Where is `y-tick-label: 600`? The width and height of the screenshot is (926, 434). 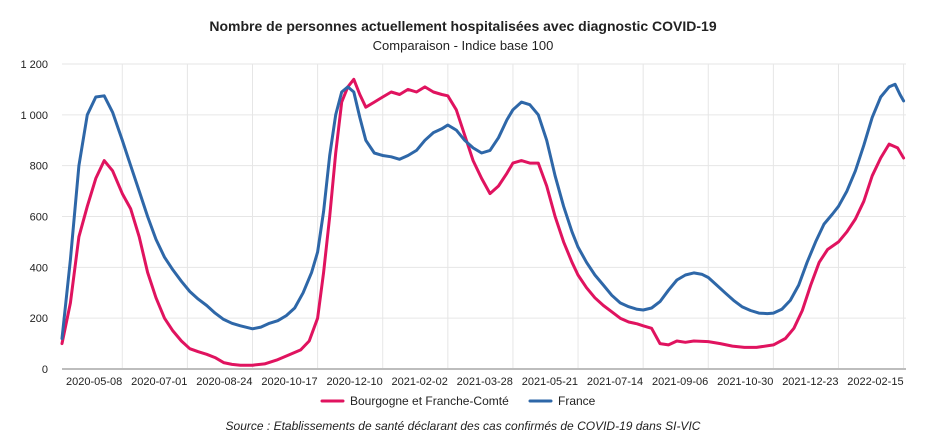 y-tick-label: 600 is located at coordinates (39, 218).